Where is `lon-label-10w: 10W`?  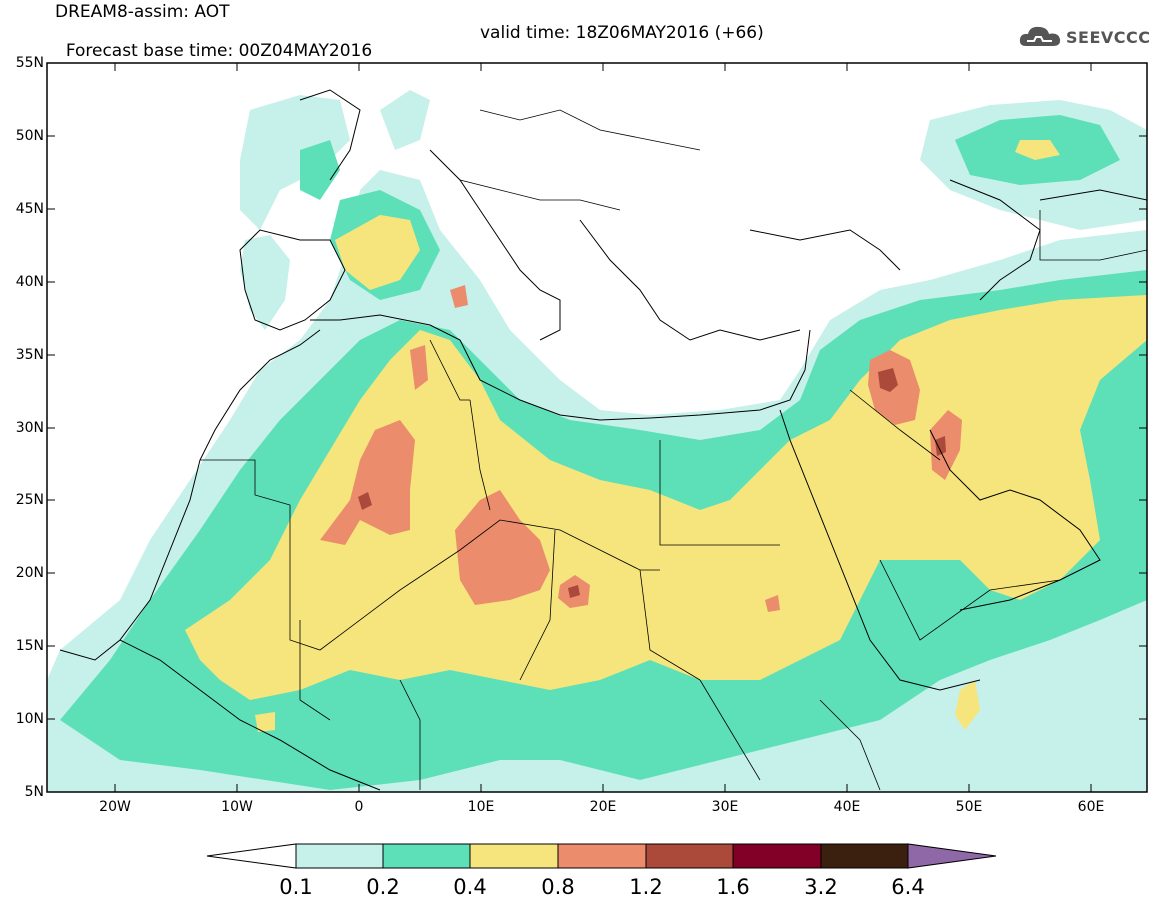 lon-label-10w: 10W is located at coordinates (237, 807).